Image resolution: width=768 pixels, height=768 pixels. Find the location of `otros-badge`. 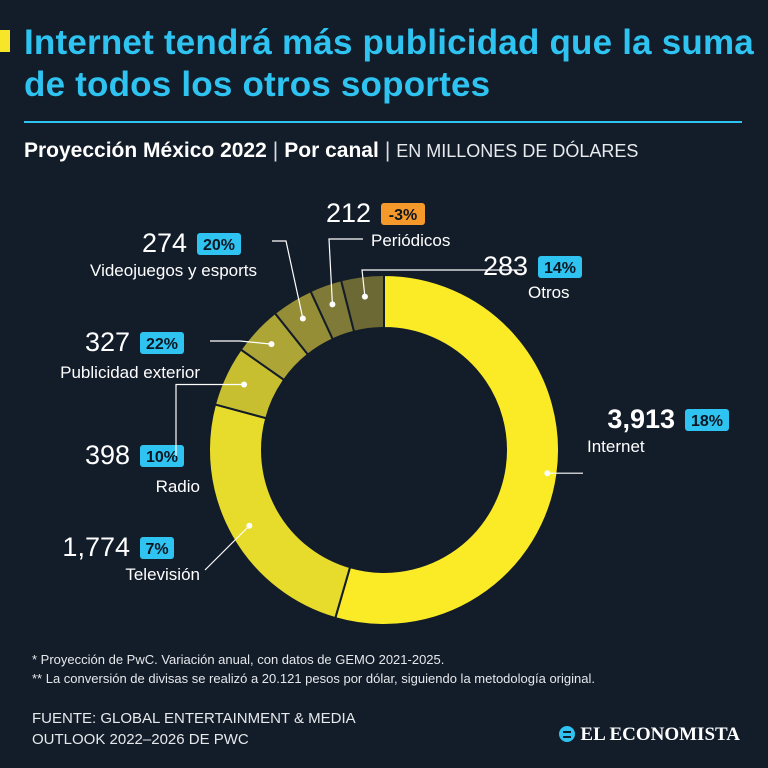

otros-badge is located at coordinates (560, 267).